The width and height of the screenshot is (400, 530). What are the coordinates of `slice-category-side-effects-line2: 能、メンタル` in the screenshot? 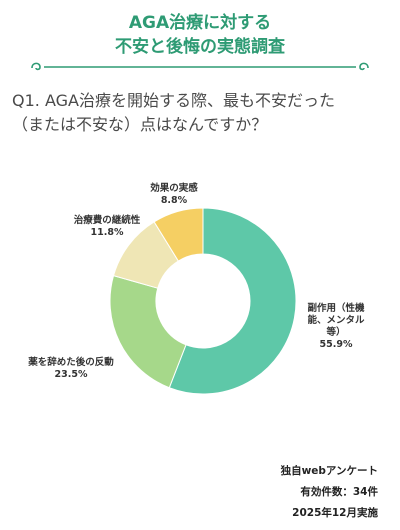 It's located at (336, 320).